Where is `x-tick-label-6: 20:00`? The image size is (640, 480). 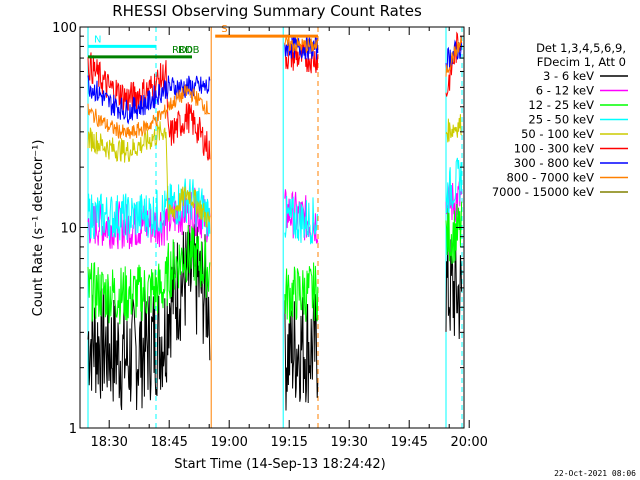 x-tick-label-6: 20:00 is located at coordinates (468, 442).